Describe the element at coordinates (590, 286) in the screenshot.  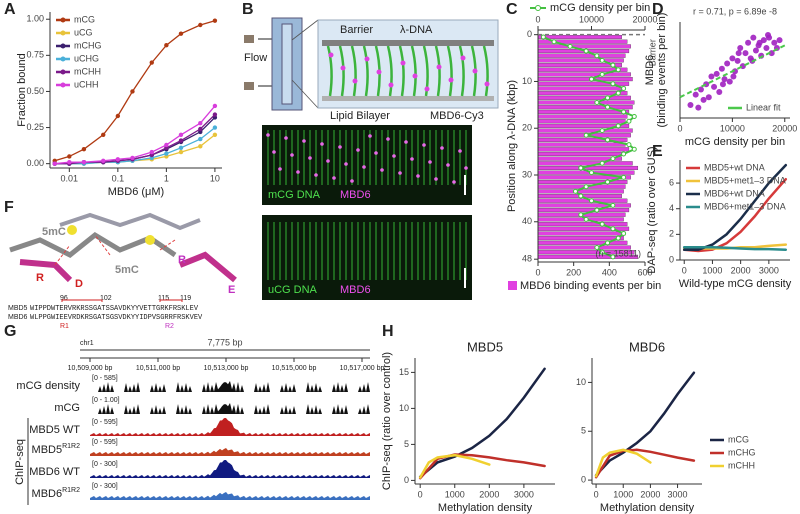
I see `legend-label: MBD6 binding events per bin` at that location.